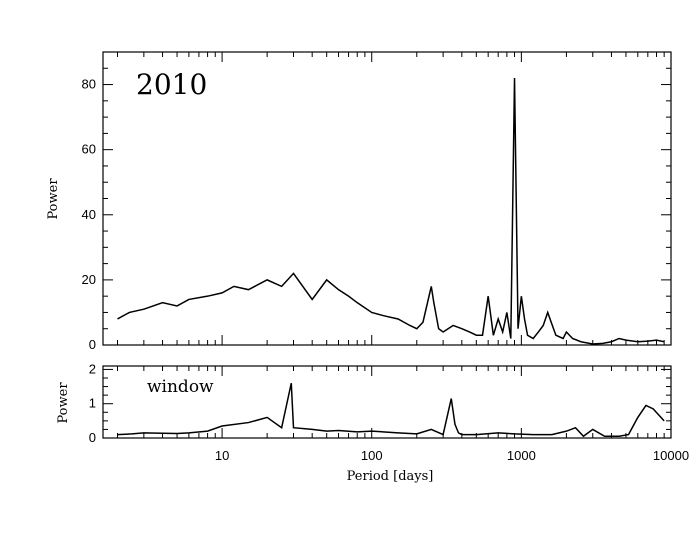 This screenshot has width=689, height=533. What do you see at coordinates (671, 455) in the screenshot?
I see `x-tick-label: 10000` at bounding box center [671, 455].